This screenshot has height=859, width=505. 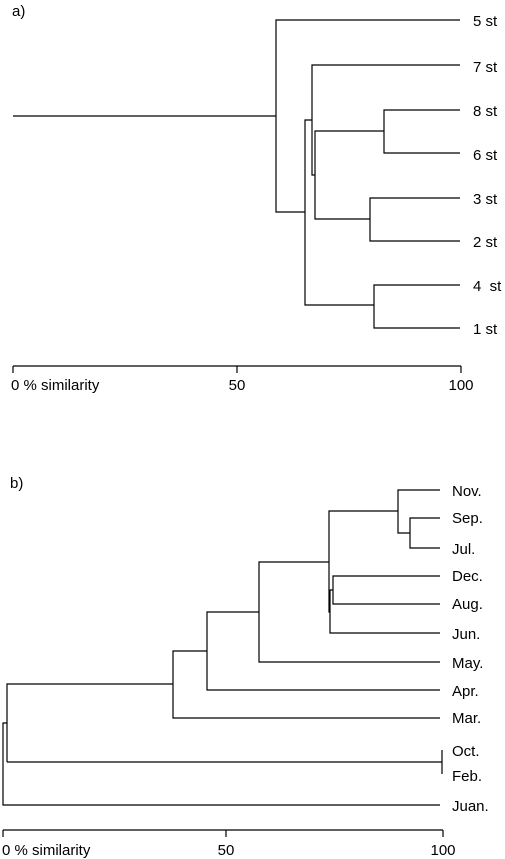 What do you see at coordinates (18, 11) in the screenshot?
I see `panel-a-label: a)` at bounding box center [18, 11].